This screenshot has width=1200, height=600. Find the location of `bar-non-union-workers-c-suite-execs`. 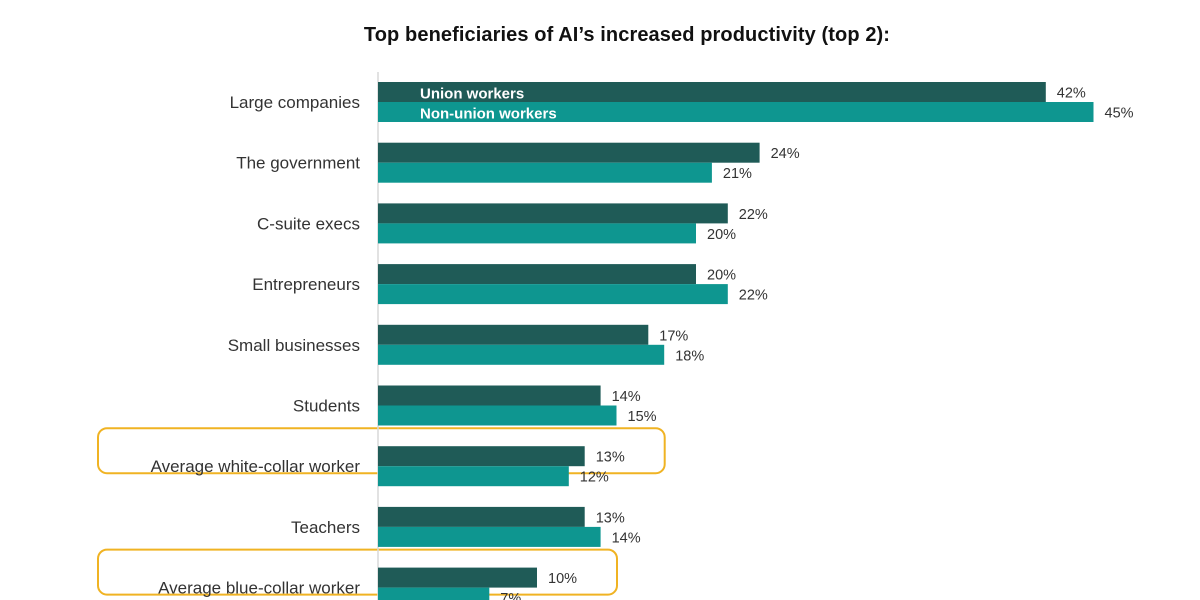

bar-non-union-workers-c-suite-execs is located at coordinates (537, 233).